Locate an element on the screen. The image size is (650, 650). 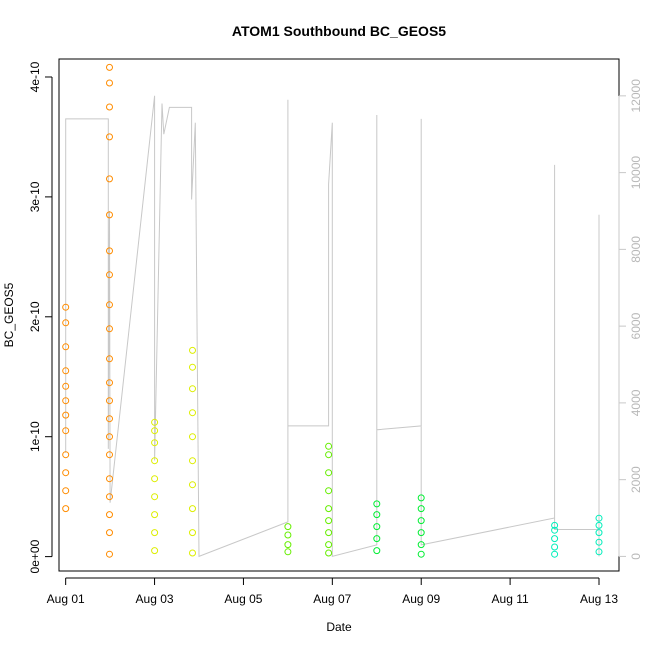
right-tick-label: 4000 is located at coordinates (636, 402).